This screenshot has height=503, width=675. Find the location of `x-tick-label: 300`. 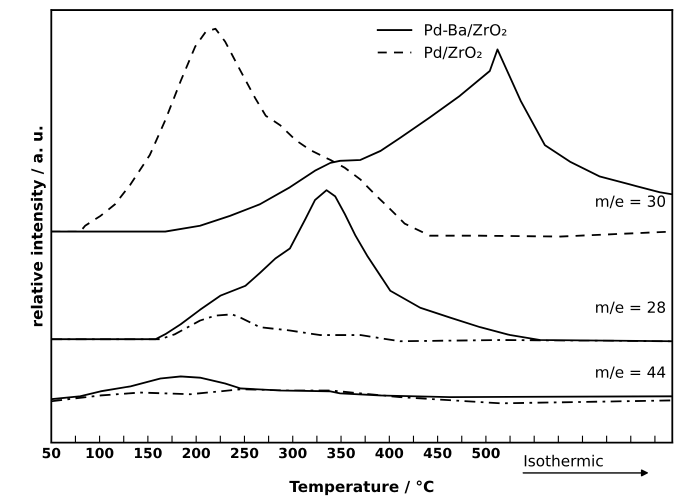

x-tick-label: 300 is located at coordinates (293, 453).